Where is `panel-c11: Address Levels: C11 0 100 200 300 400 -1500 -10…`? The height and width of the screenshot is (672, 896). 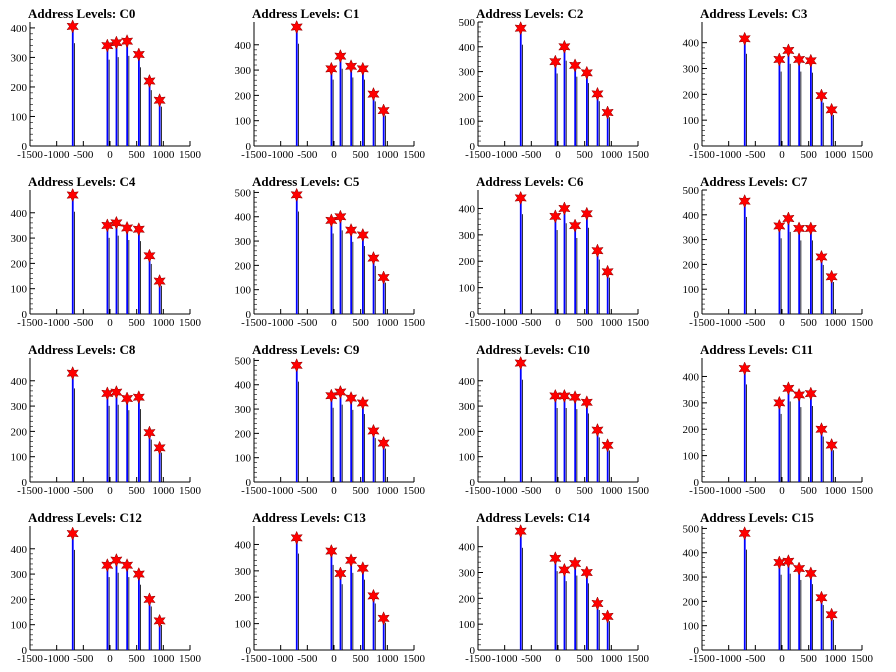
panel-c11: Address Levels: C11 0 100 200 300 400 -1500 -10… is located at coordinates (778, 419).